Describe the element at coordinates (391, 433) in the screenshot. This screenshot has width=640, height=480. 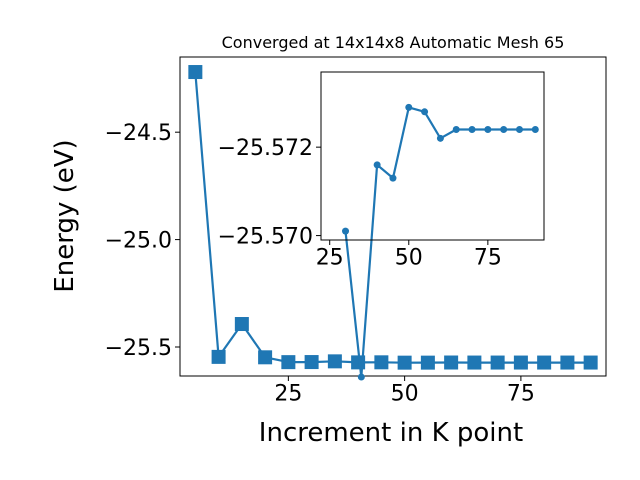
I see `x-axis-label: Increment in K point` at that location.